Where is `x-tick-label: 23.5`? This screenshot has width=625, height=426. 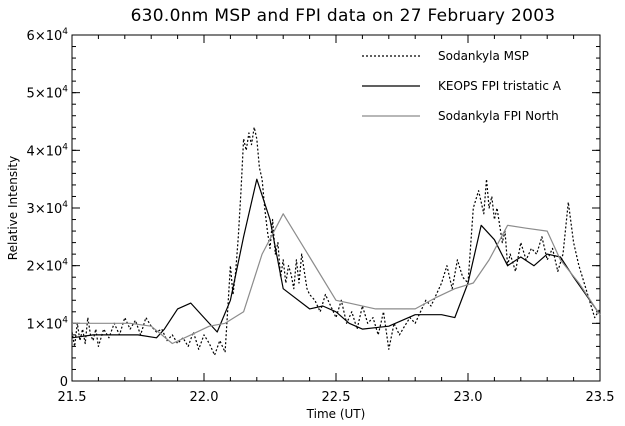
x-tick-label: 23.5 is located at coordinates (600, 397).